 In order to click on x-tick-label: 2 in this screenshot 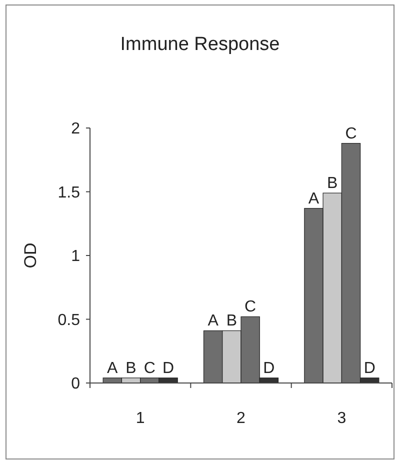, I will do `click(241, 418)`.